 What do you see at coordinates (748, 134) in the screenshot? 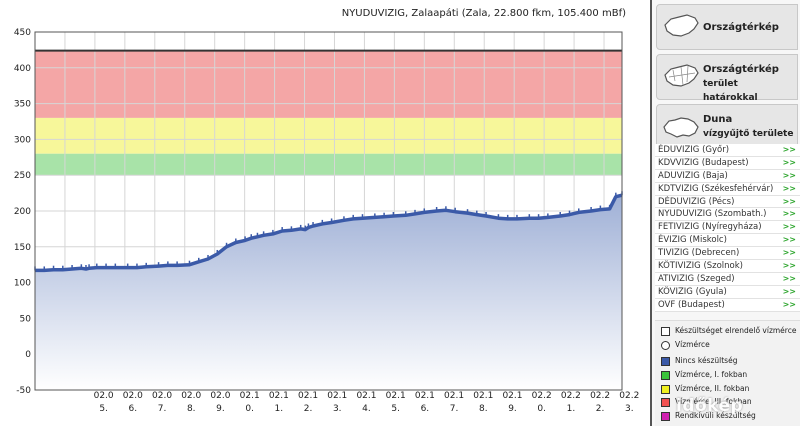
I see `danube-basin-sublabel: vízgyűjtő területe` at bounding box center [748, 134].